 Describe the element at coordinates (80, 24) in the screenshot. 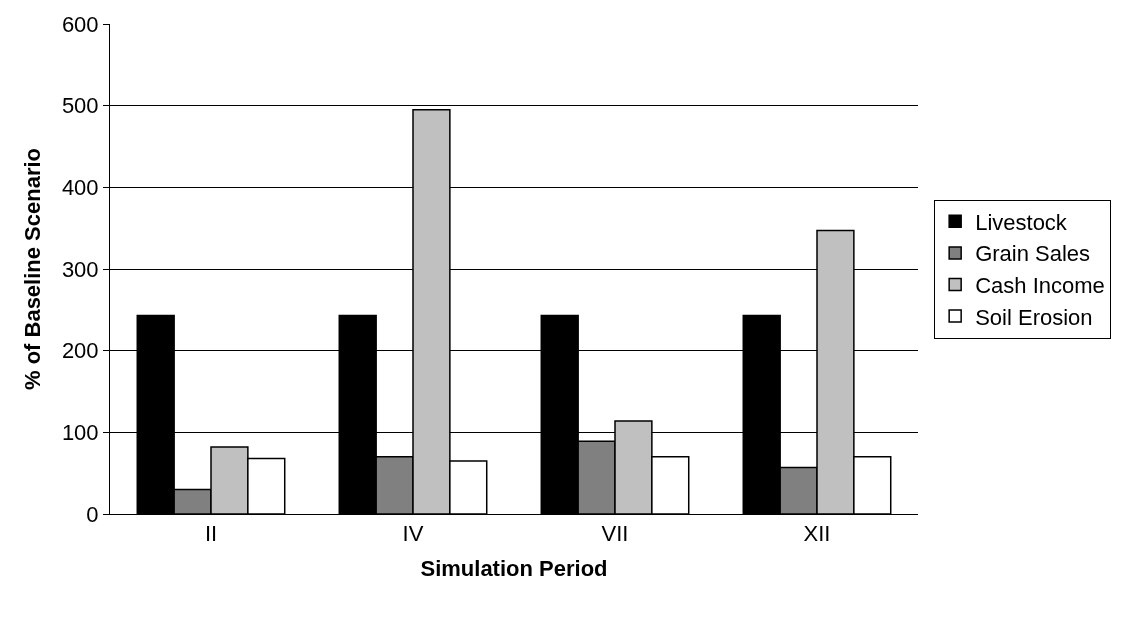

I see `y-tick-label: 600` at that location.